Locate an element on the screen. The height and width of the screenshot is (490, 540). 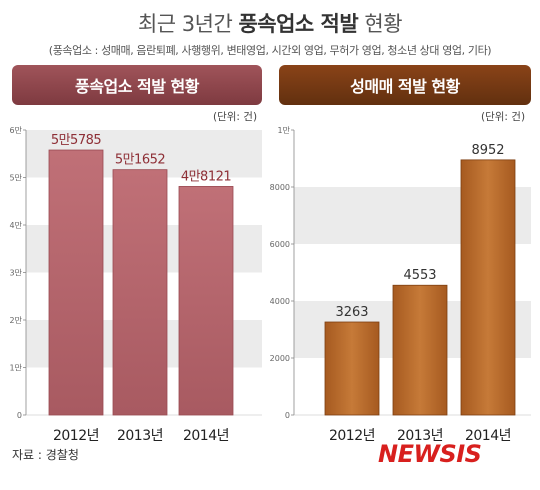
bar-value-label: 5만5785 is located at coordinates (76, 140).